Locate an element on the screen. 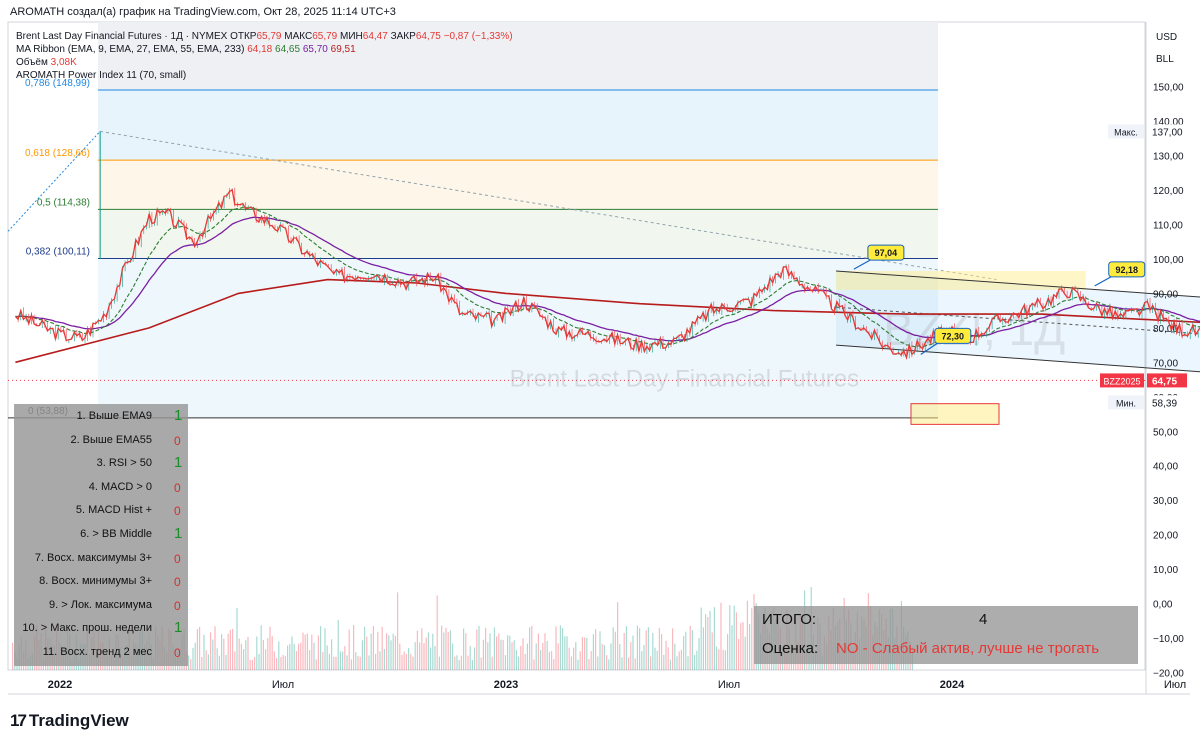 This screenshot has width=1200, height=747. y-tick-label: 90,00 is located at coordinates (1165, 294).